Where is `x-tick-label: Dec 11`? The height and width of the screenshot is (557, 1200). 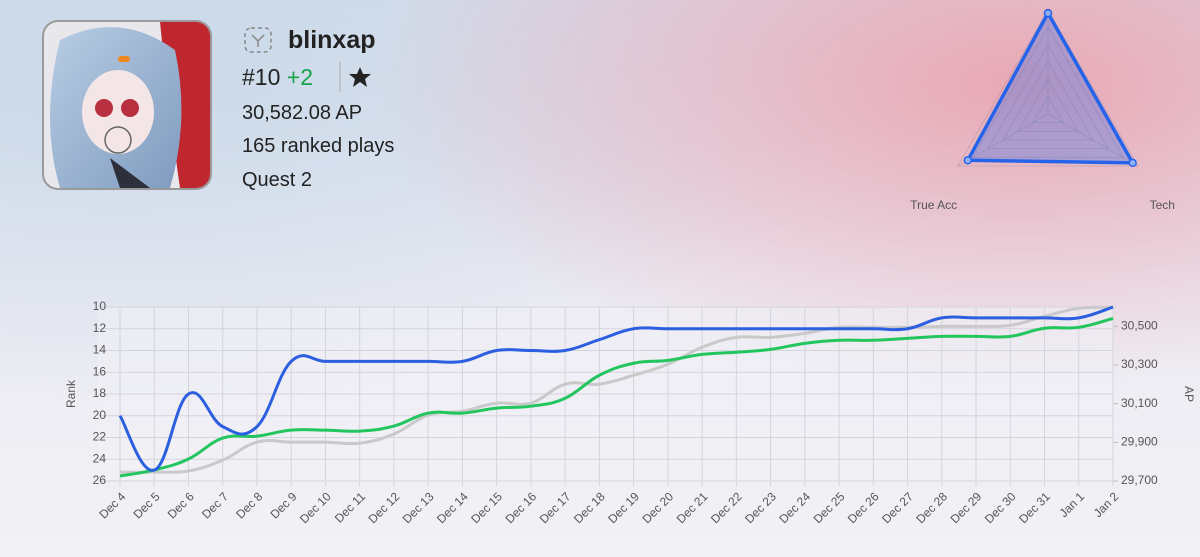 x-tick-label: Dec 11 is located at coordinates (350, 507).